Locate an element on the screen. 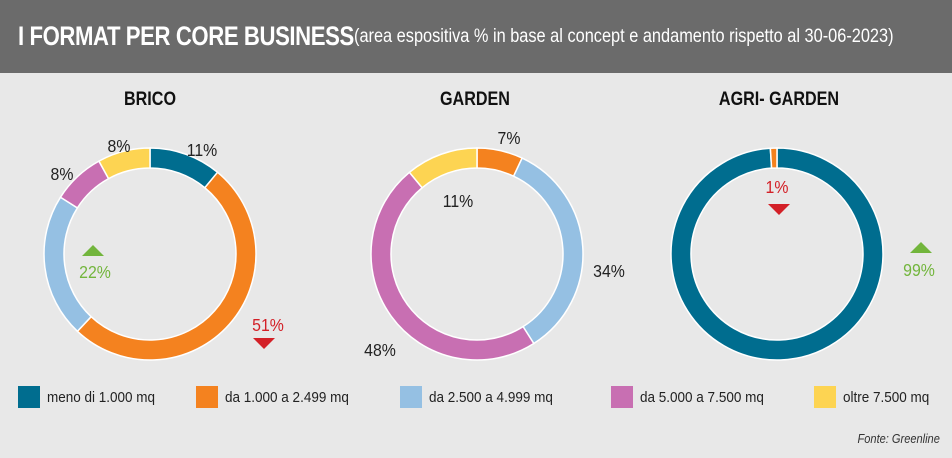 The width and height of the screenshot is (952, 458). legend-label: oltre 7.500 mq is located at coordinates (886, 397).